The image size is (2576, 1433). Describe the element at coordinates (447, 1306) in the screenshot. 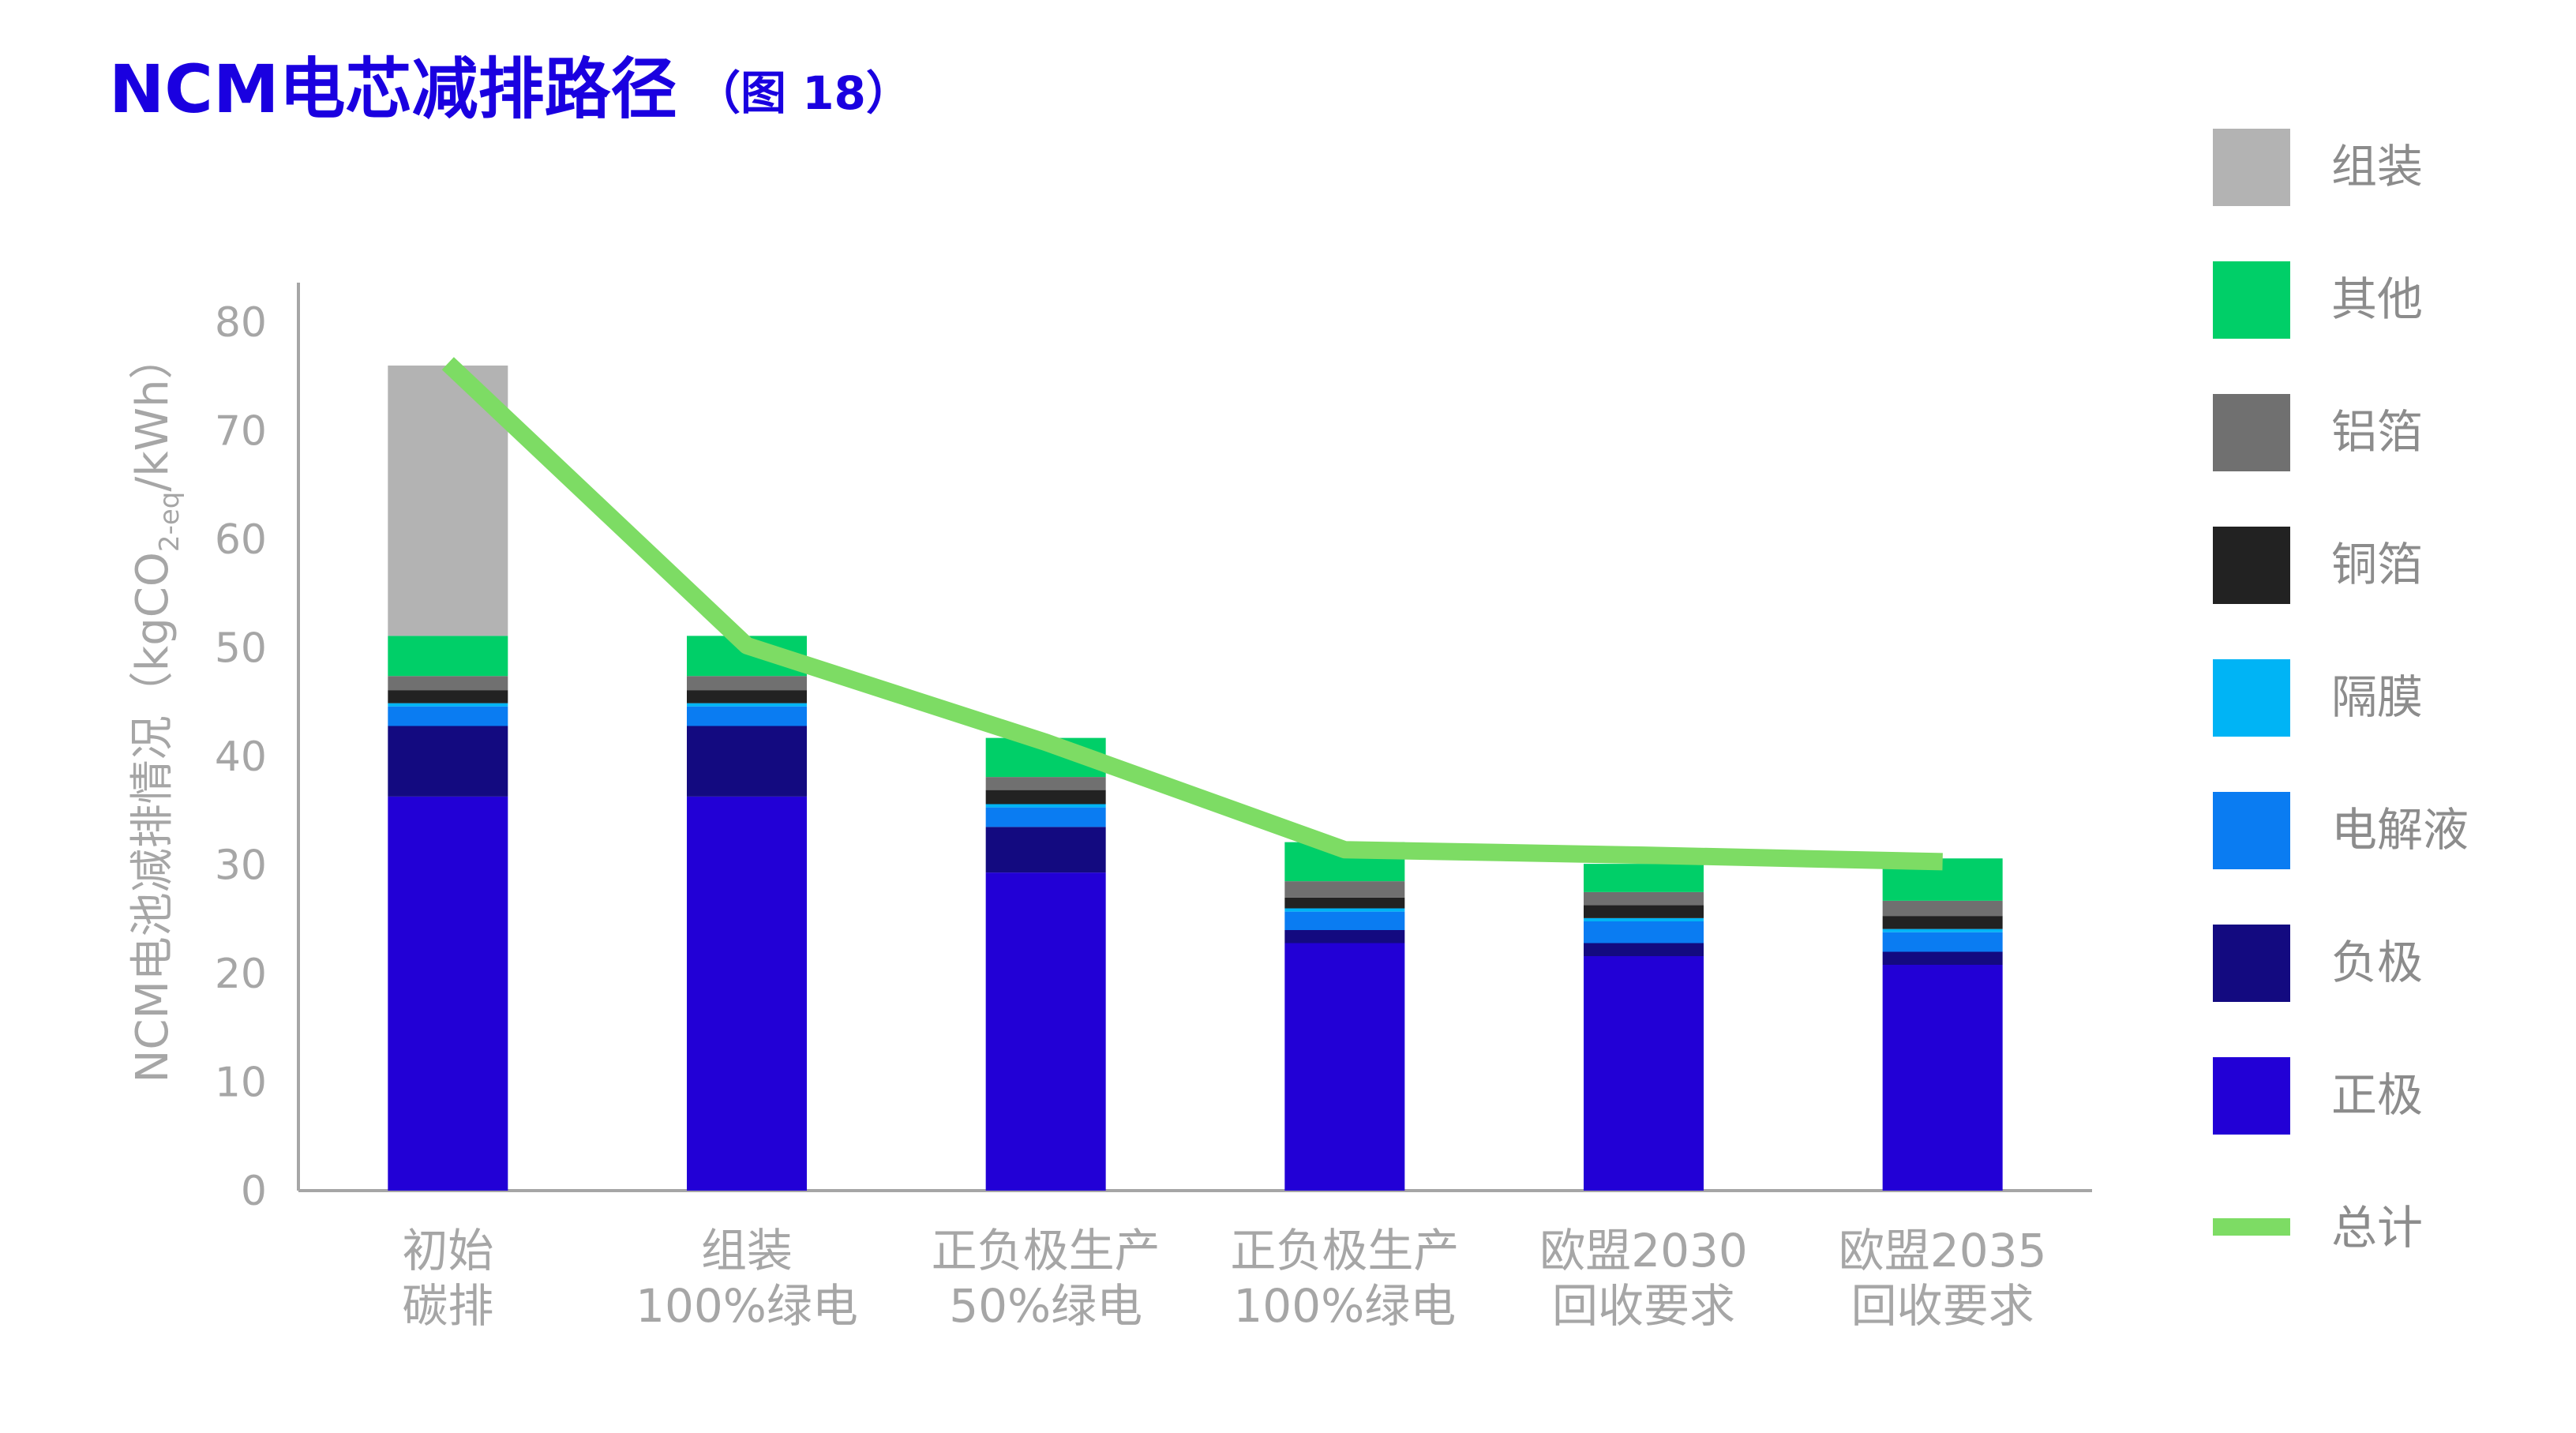

I see `x-tick-label: 碳排` at that location.